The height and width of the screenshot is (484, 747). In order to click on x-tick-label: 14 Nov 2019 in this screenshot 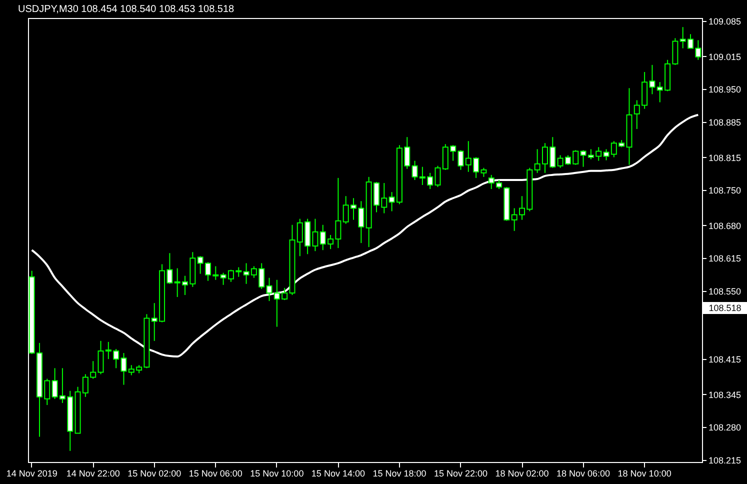, I will do `click(32, 473)`.